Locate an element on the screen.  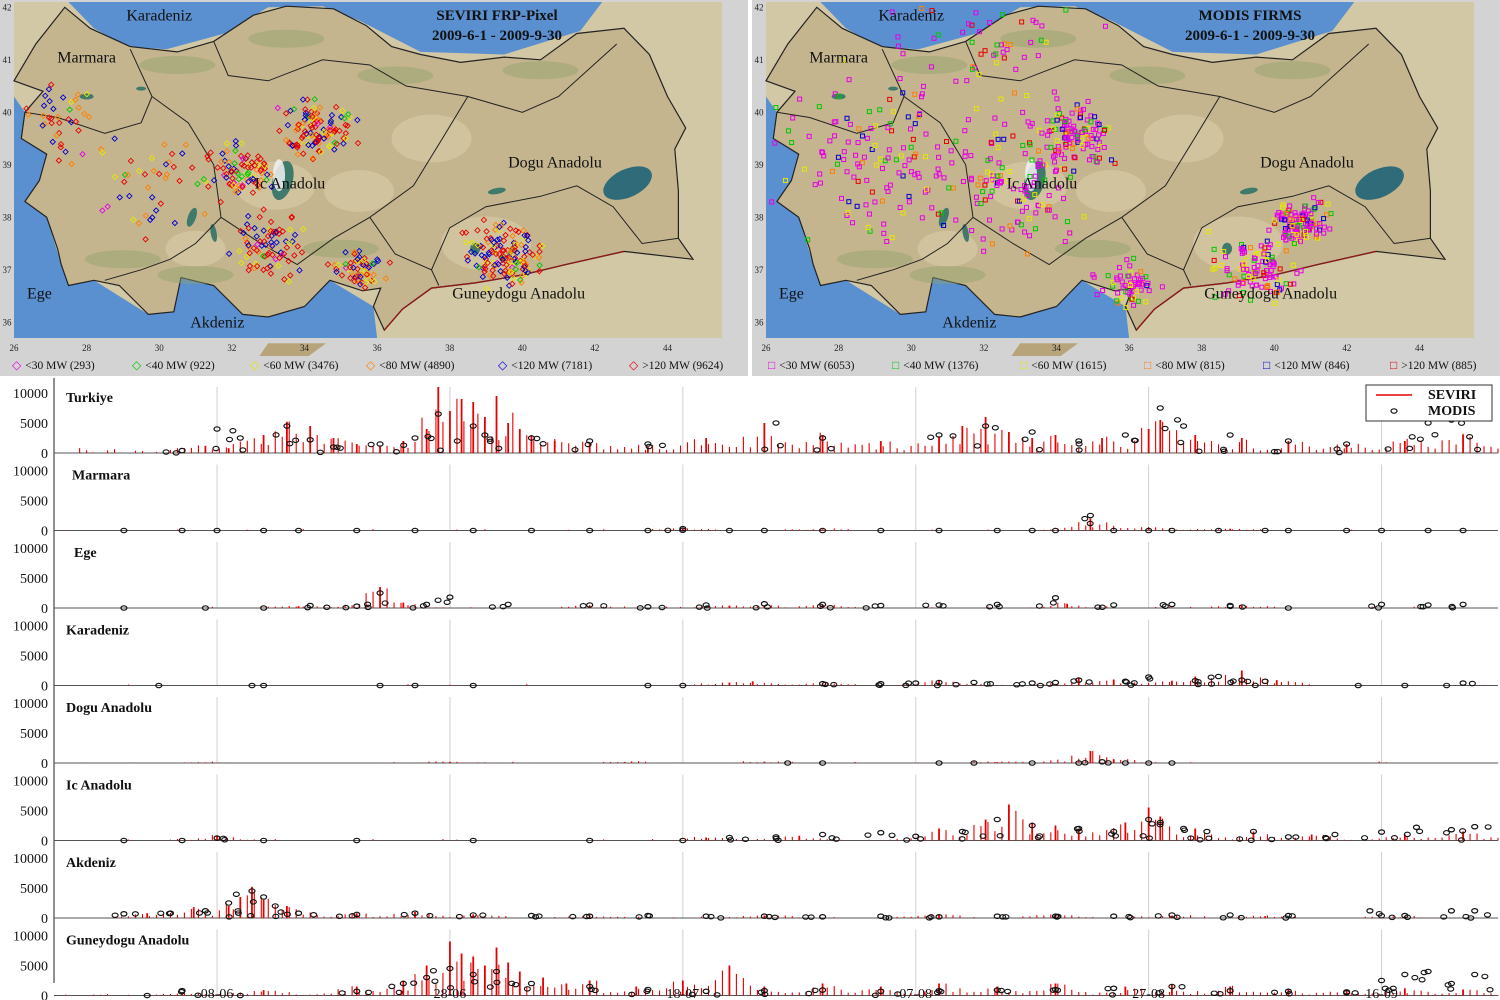
region-label: Akdeniz is located at coordinates (217, 323).